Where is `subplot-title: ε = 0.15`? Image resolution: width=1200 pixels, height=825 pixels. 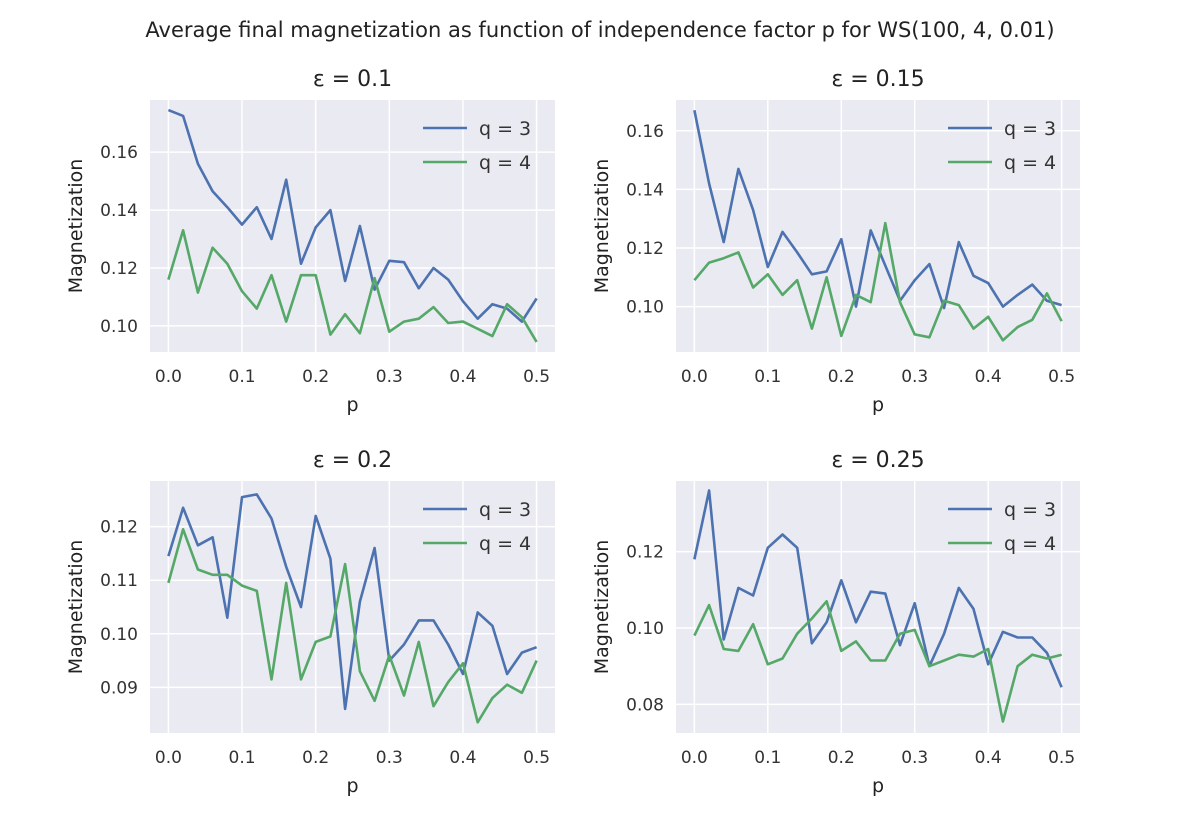
subplot-title: ε = 0.15 is located at coordinates (877, 79).